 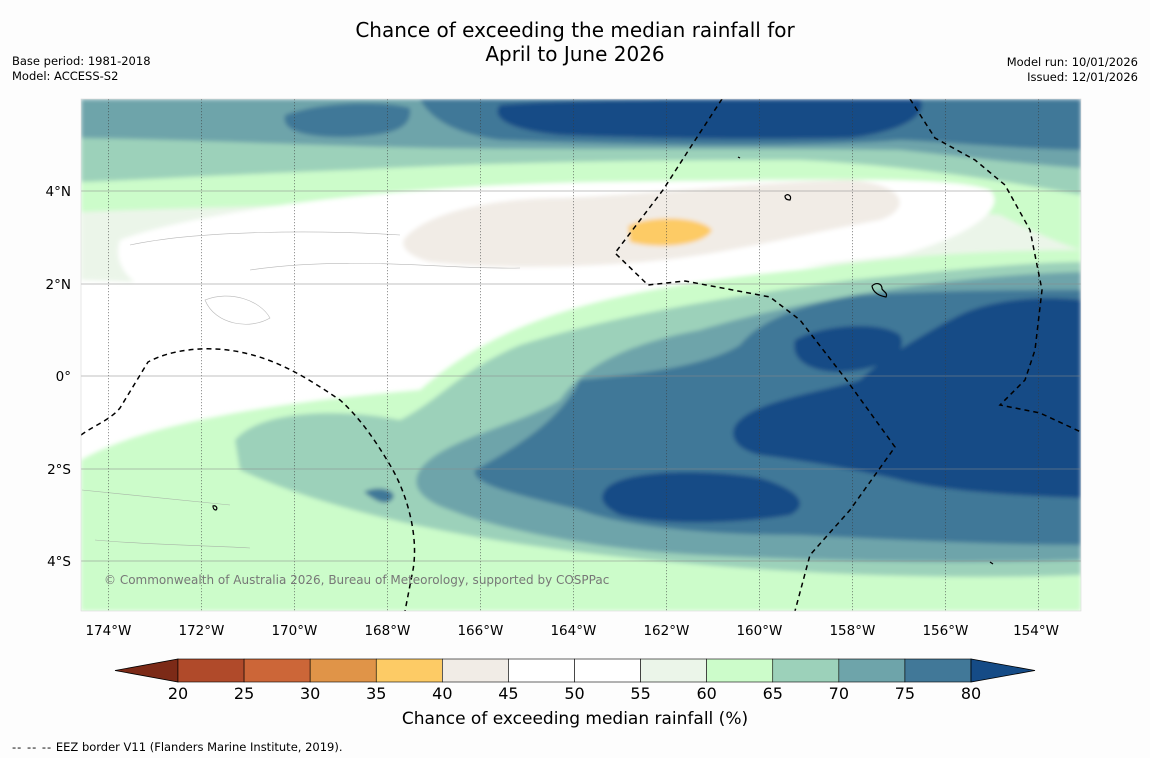 What do you see at coordinates (347, 120) in the screenshot?
I see `region-north-75-80b` at bounding box center [347, 120].